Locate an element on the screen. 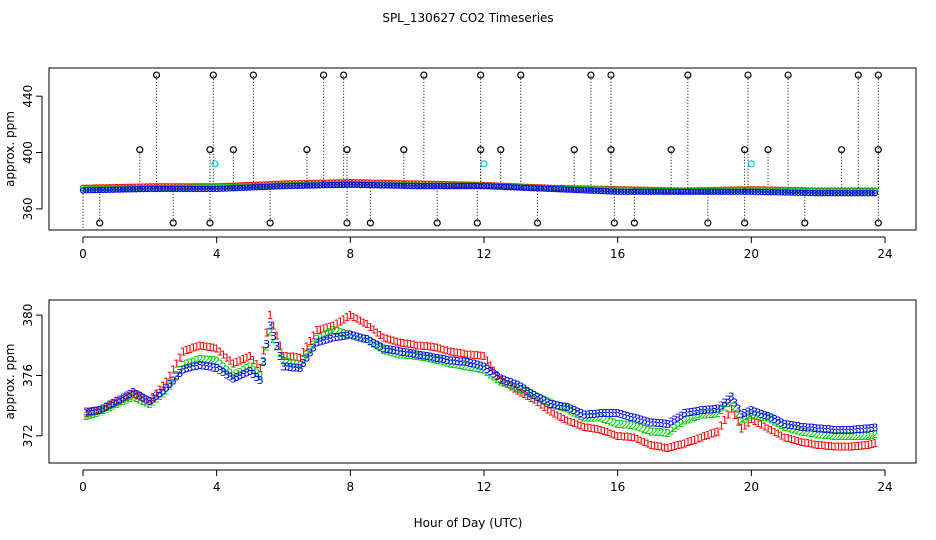  highlight-point is located at coordinates (751, 164).